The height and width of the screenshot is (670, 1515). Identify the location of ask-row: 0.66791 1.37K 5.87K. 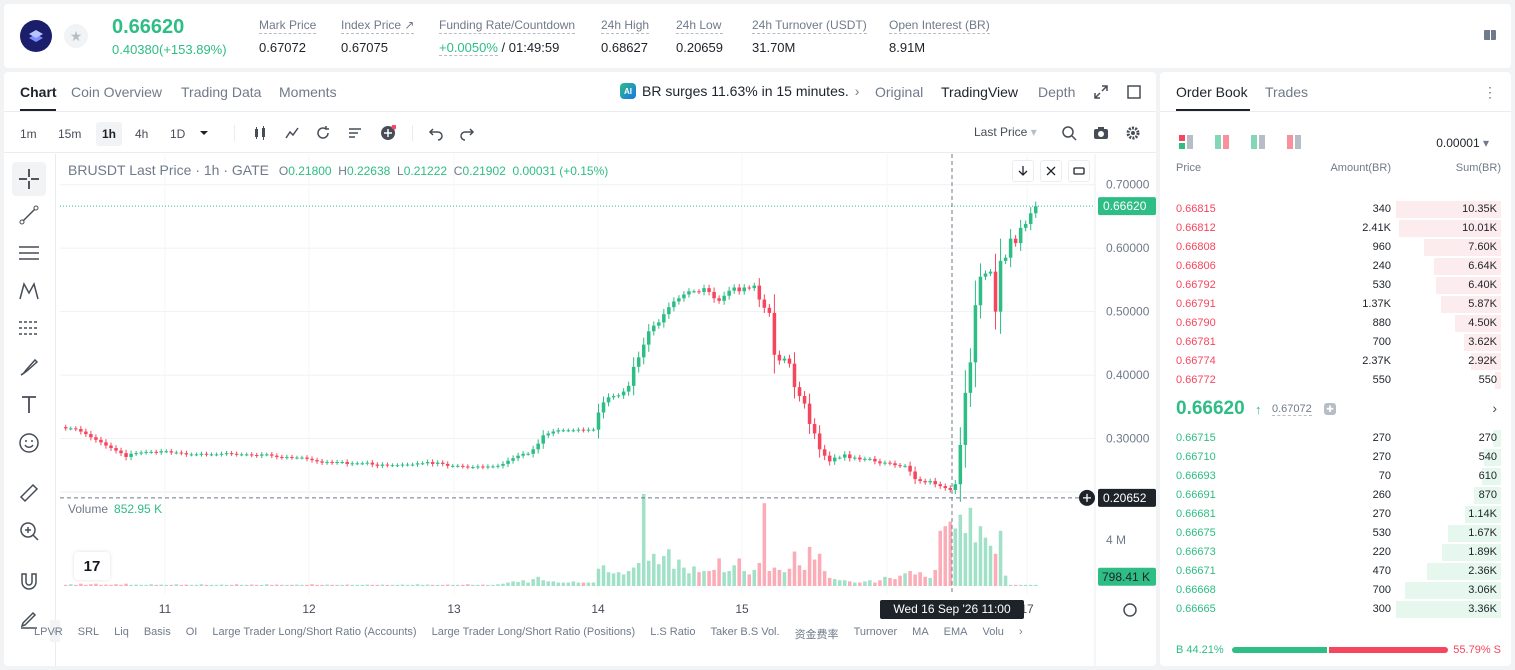
(1335, 304).